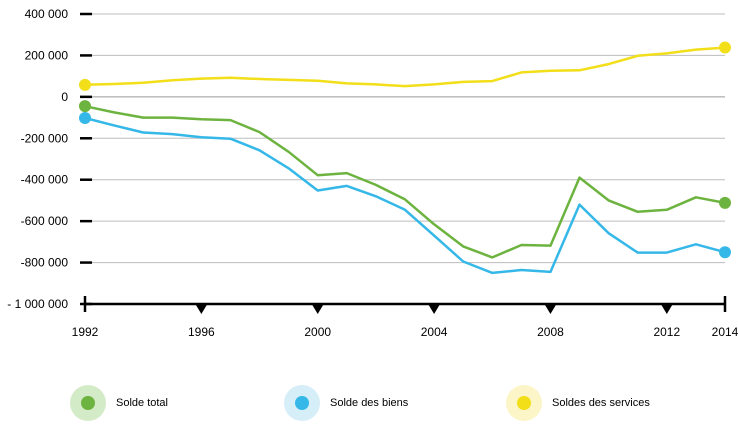 The height and width of the screenshot is (429, 738). I want to click on x-axis, so click(405, 305).